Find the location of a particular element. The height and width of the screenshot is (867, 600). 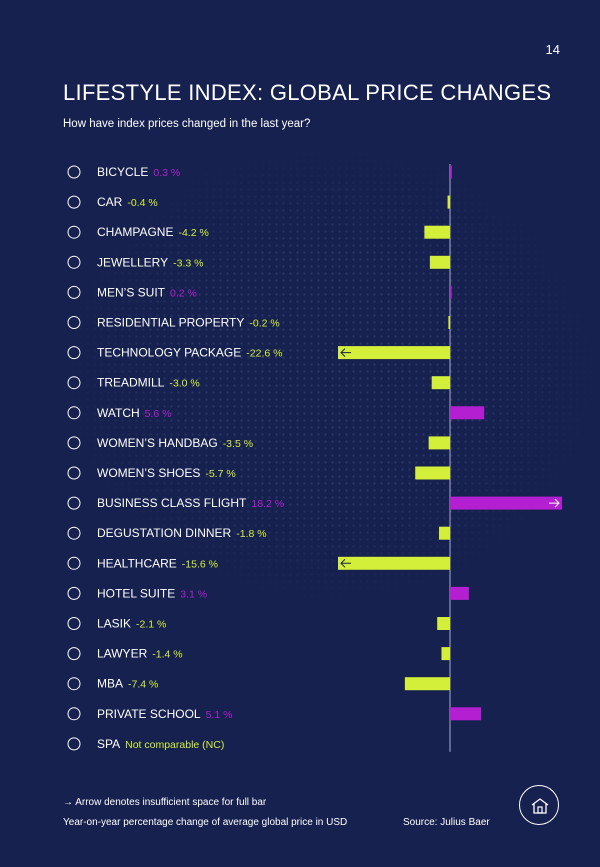

category-label: SPA is located at coordinates (108, 744).